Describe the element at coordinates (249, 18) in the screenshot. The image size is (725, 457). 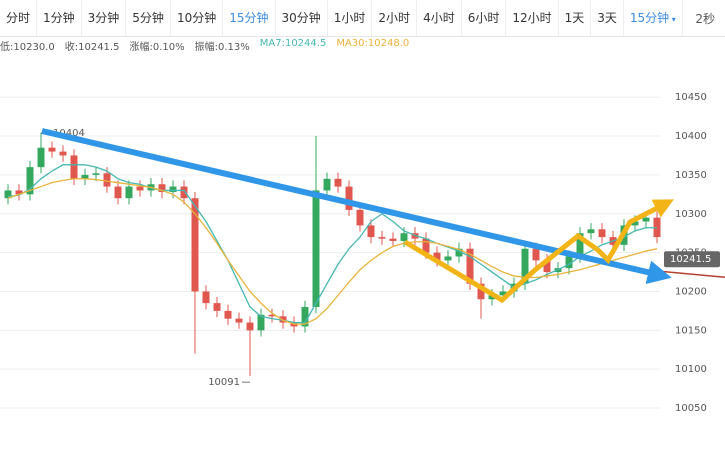
I see `period-tab: 15分钟` at that location.